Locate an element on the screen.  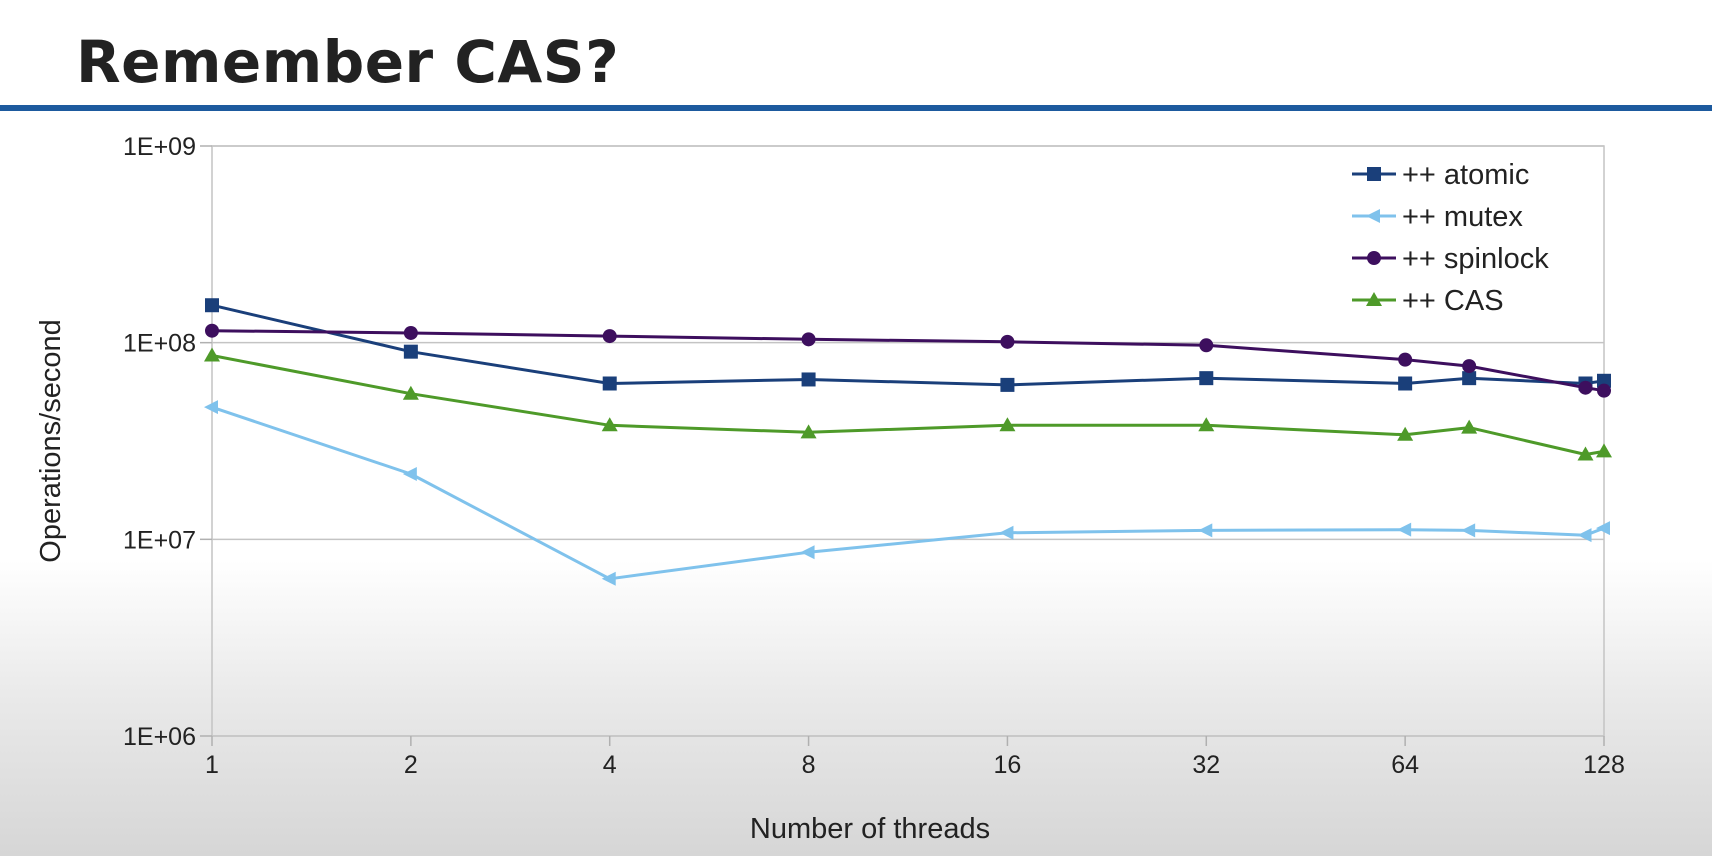
series-line-atomic is located at coordinates (908, 345).